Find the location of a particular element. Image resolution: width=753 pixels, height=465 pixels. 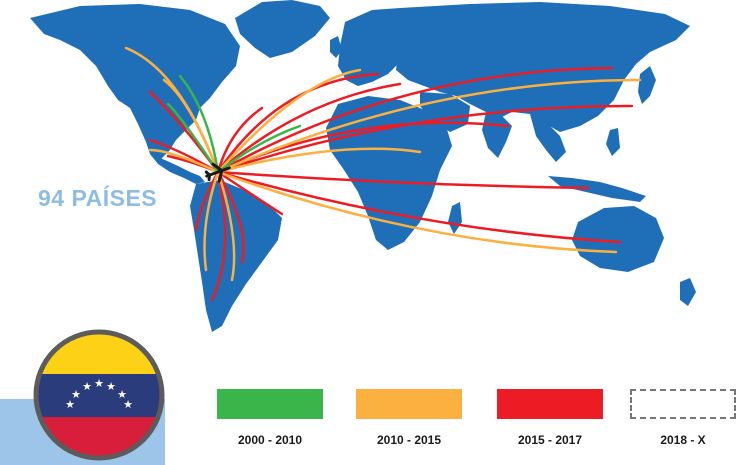

philippines is located at coordinates (613, 142).